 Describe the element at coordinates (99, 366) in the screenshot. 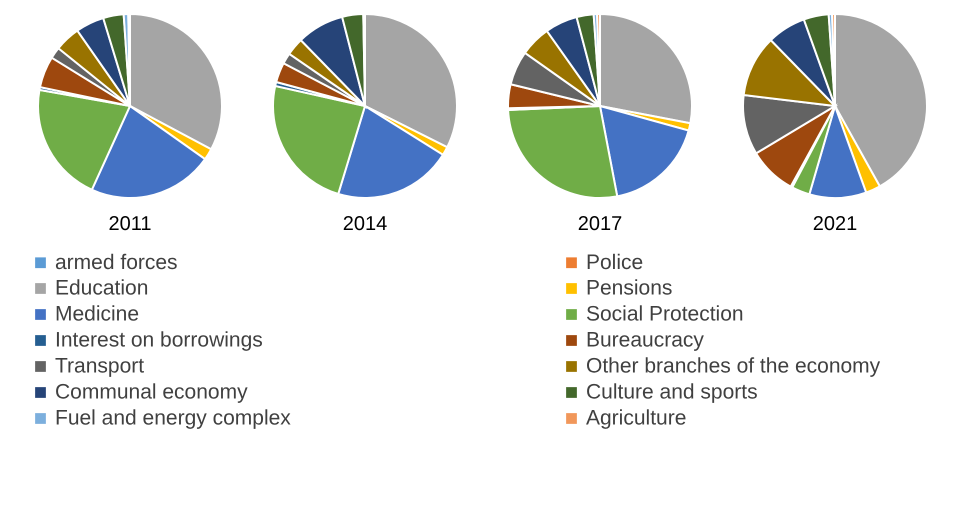

I see `legend-label: Transport` at that location.